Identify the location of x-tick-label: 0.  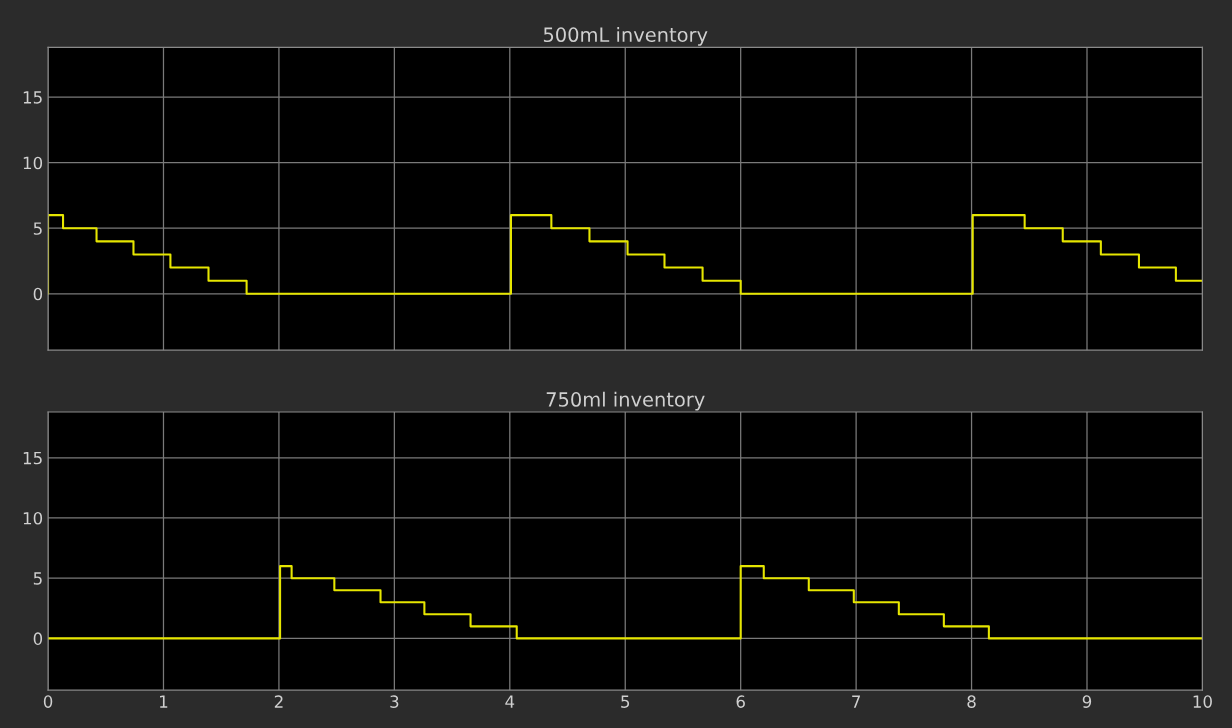
(48, 701).